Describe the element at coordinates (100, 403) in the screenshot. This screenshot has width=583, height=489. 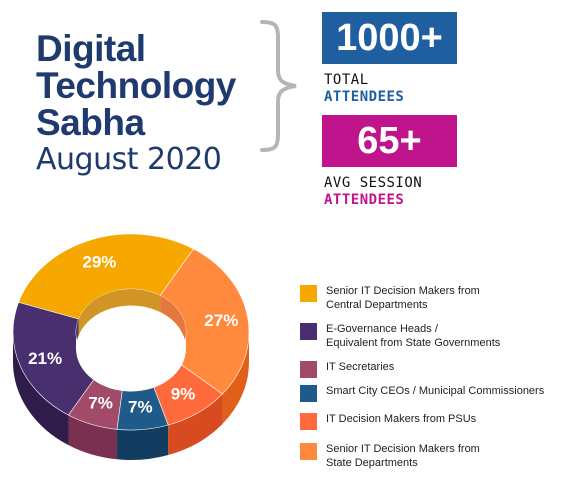
I see `slice-value-label-2: 7%` at that location.